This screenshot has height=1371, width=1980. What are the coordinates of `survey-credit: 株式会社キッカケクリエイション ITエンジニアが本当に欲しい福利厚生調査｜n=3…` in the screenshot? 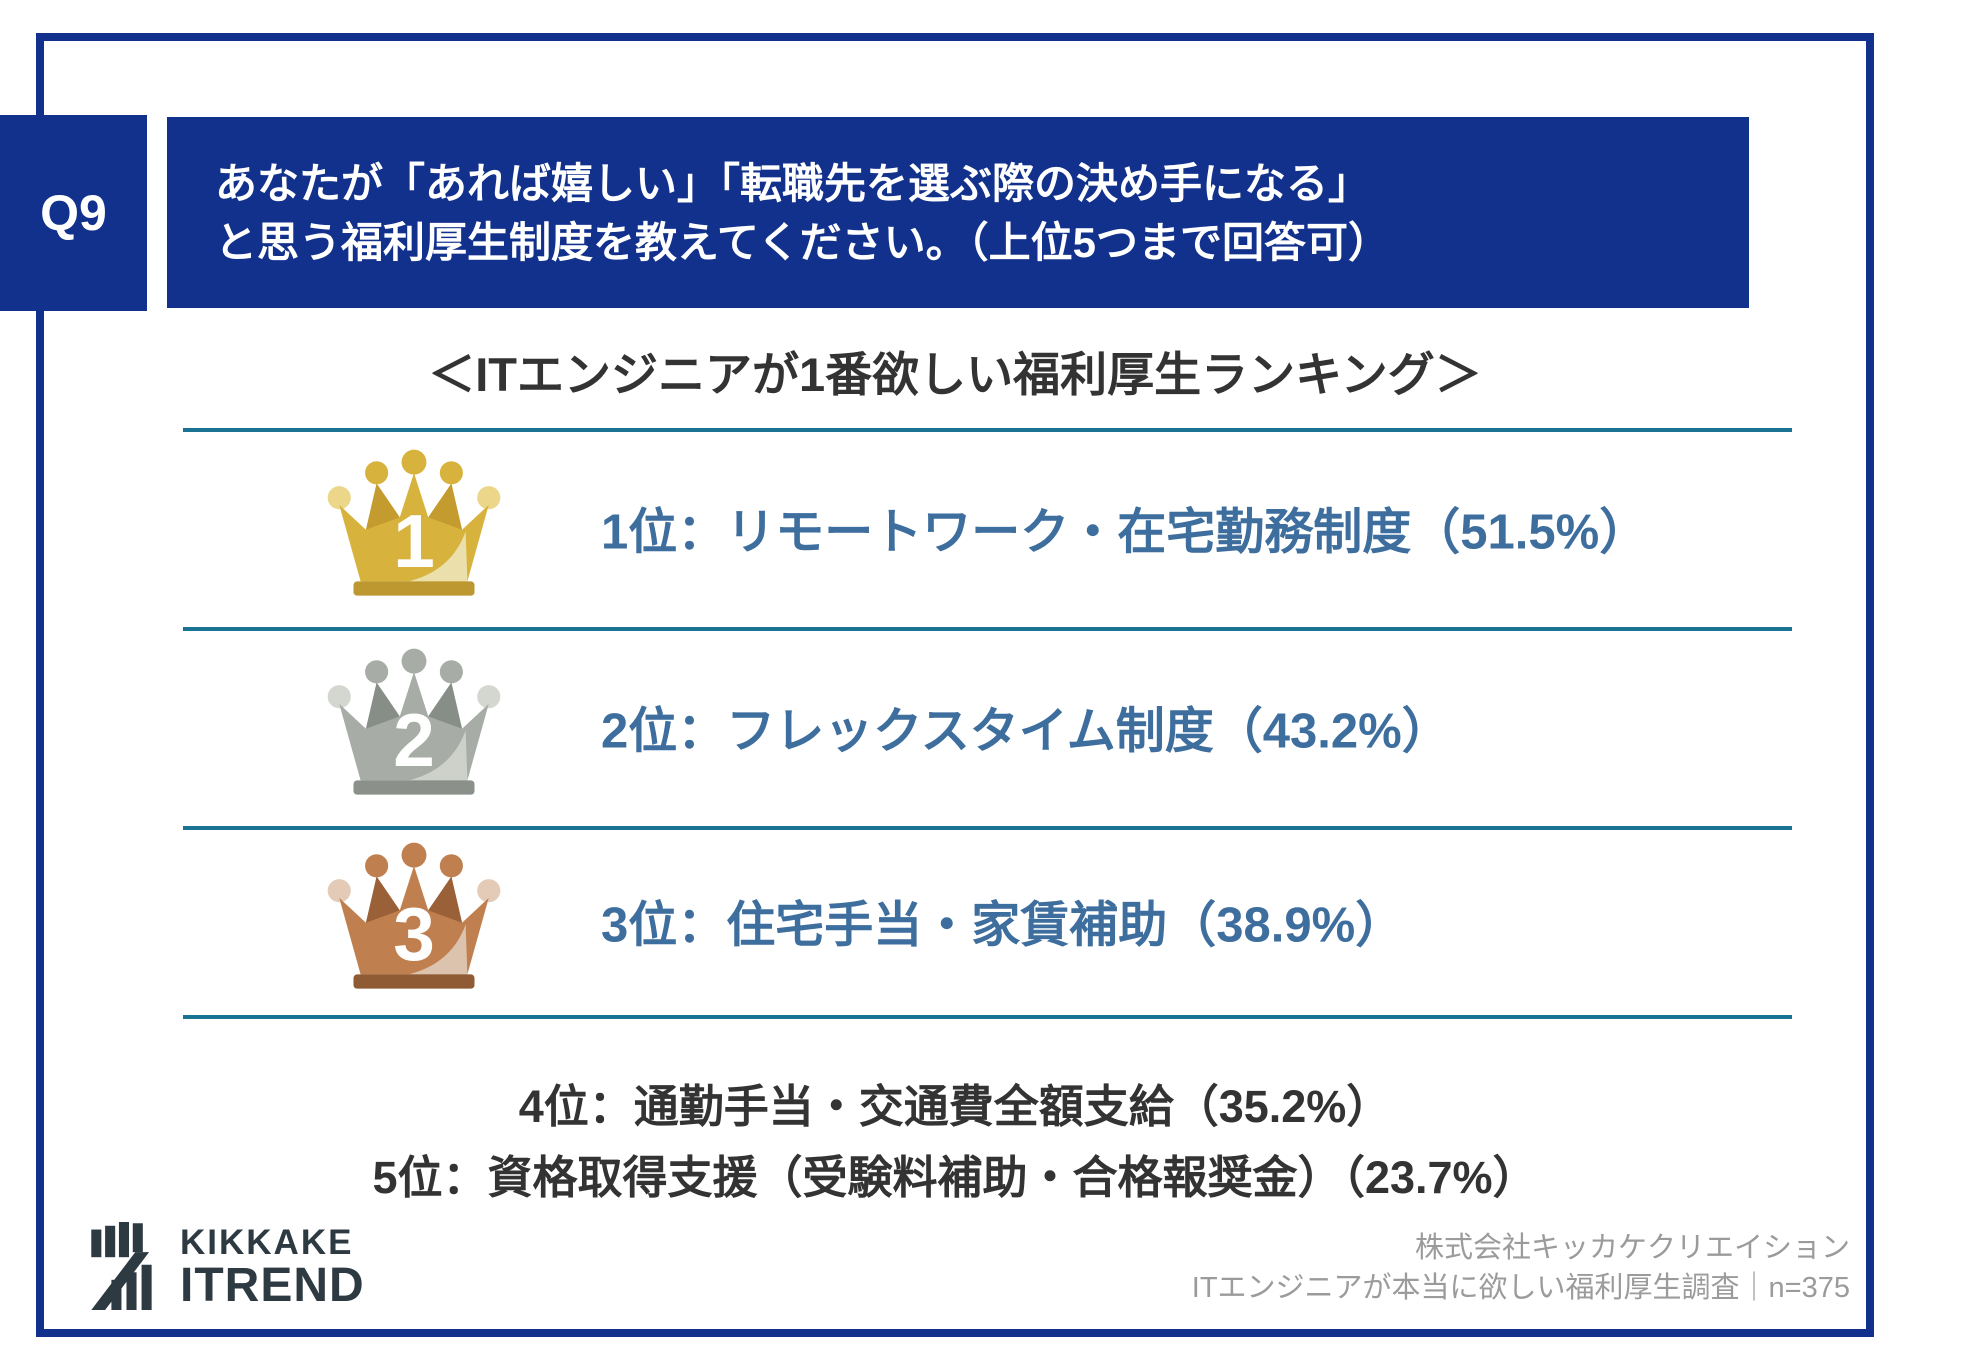 It's located at (1521, 1268).